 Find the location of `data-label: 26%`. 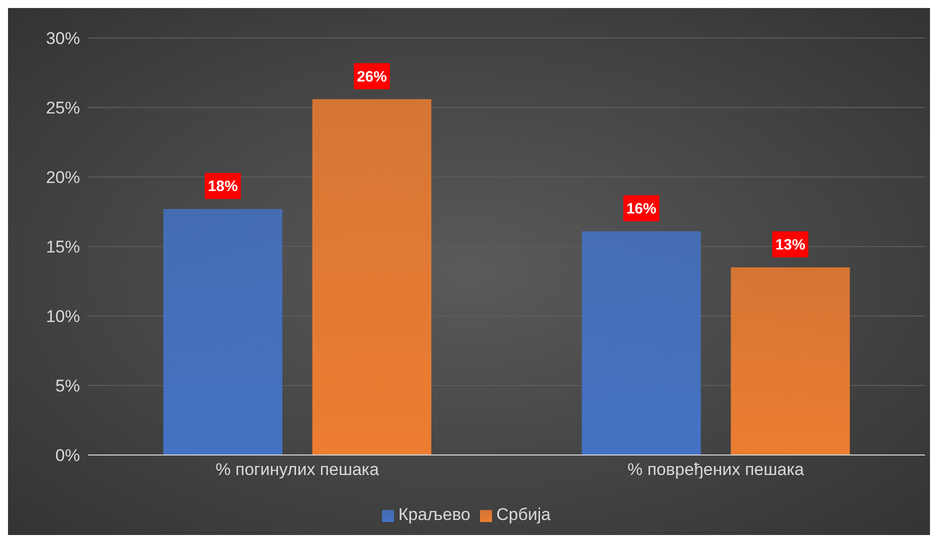

data-label: 26% is located at coordinates (371, 77).